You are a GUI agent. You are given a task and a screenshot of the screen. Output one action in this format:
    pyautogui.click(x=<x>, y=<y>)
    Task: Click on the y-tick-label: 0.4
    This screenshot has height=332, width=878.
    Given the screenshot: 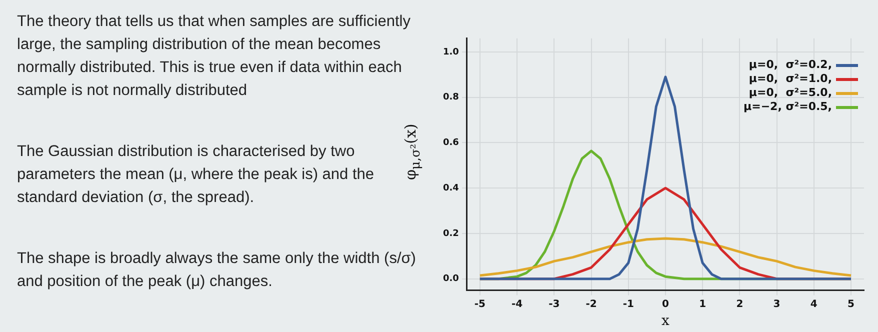 What is the action you would take?
    pyautogui.click(x=450, y=188)
    